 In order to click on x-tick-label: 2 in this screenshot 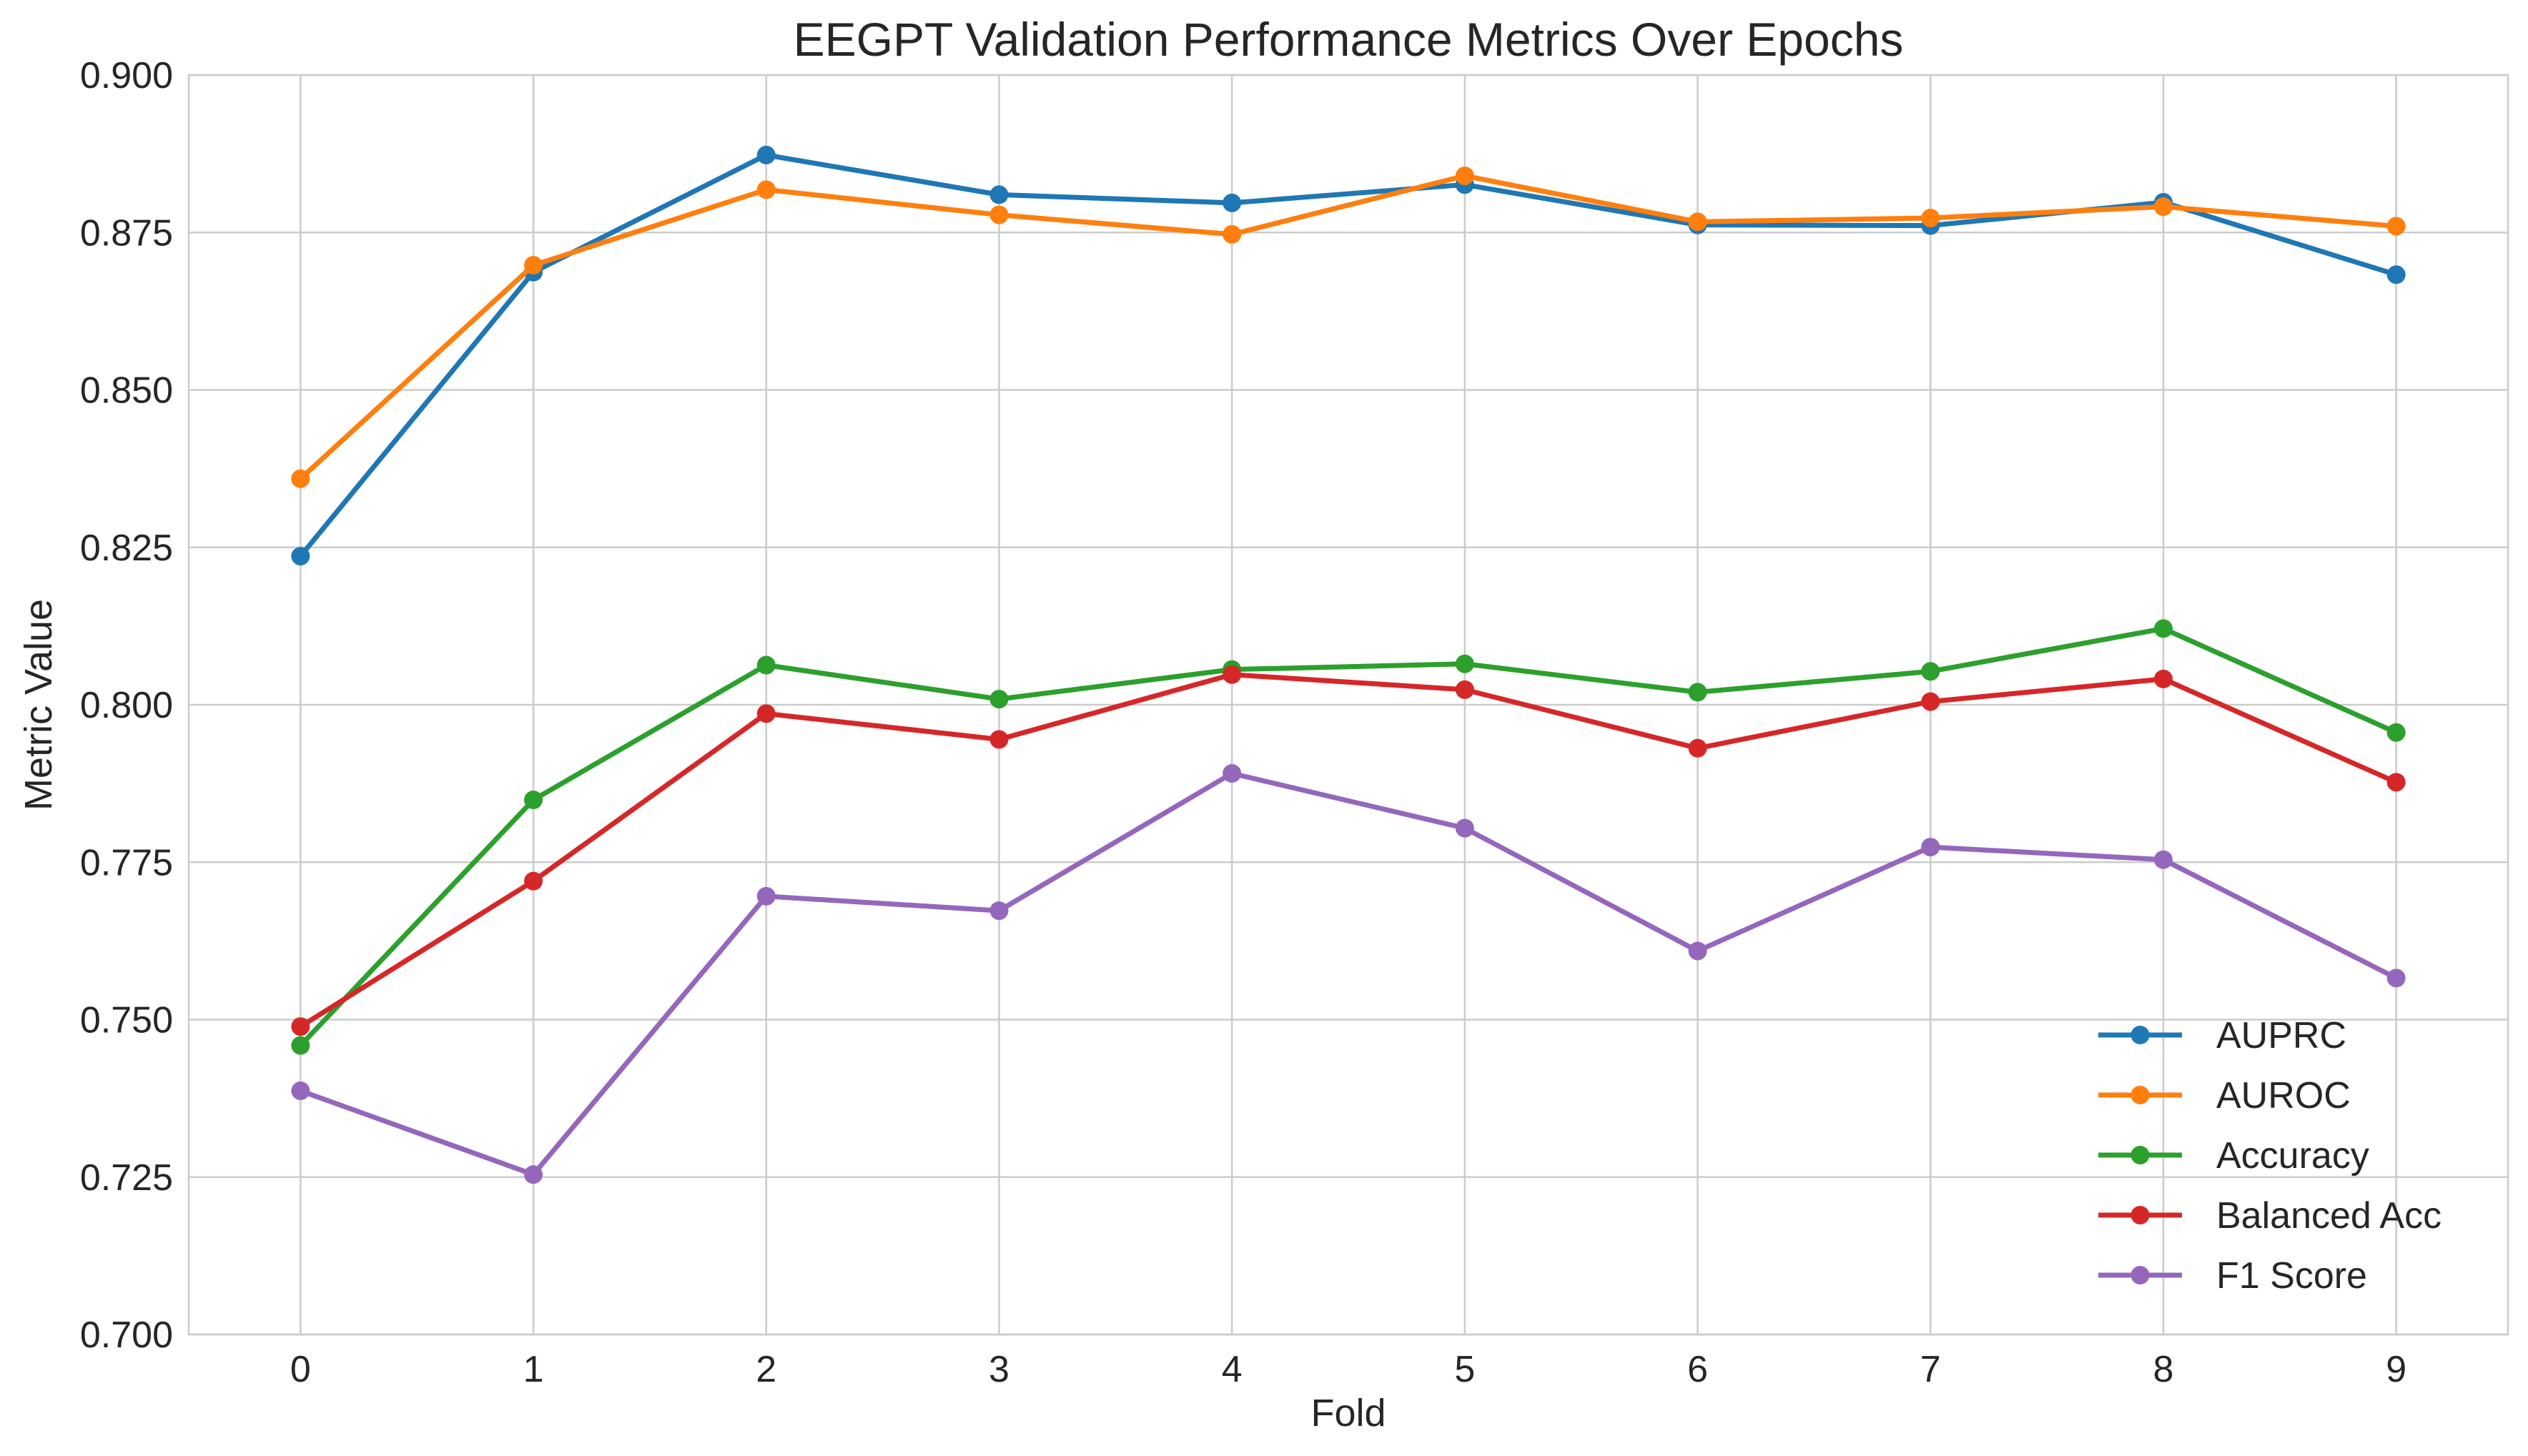, I will do `click(766, 1369)`.